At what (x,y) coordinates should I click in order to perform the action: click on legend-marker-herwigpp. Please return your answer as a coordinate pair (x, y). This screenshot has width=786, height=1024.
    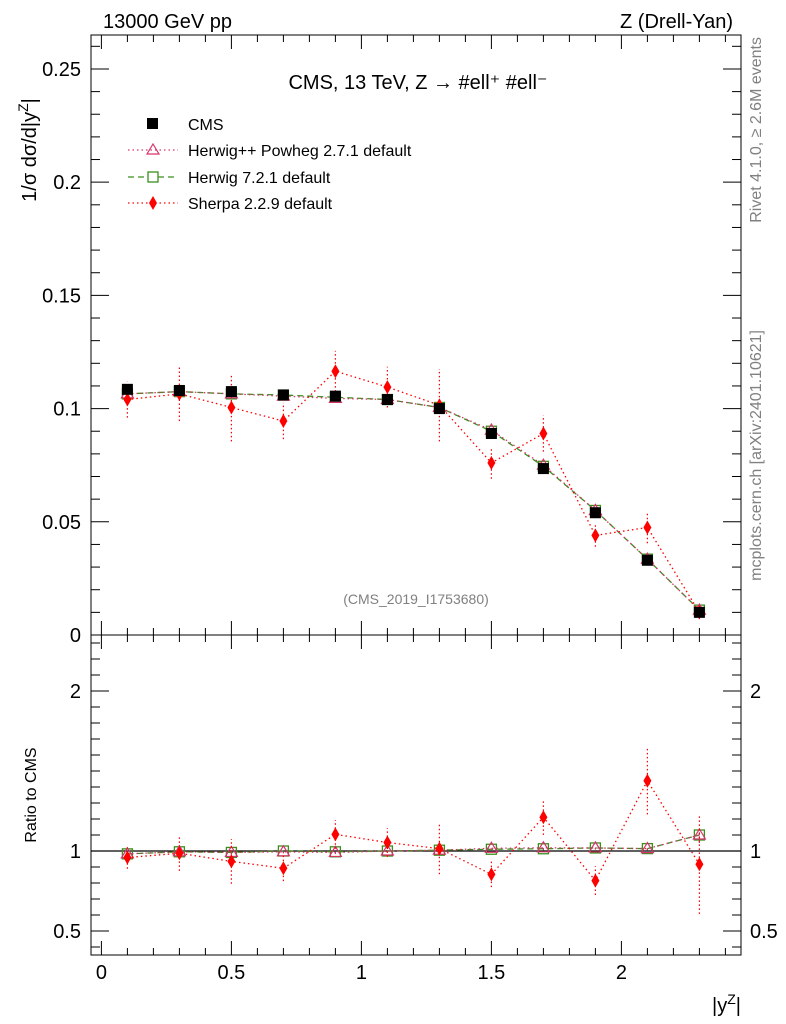
    Looking at the image, I should click on (153, 148).